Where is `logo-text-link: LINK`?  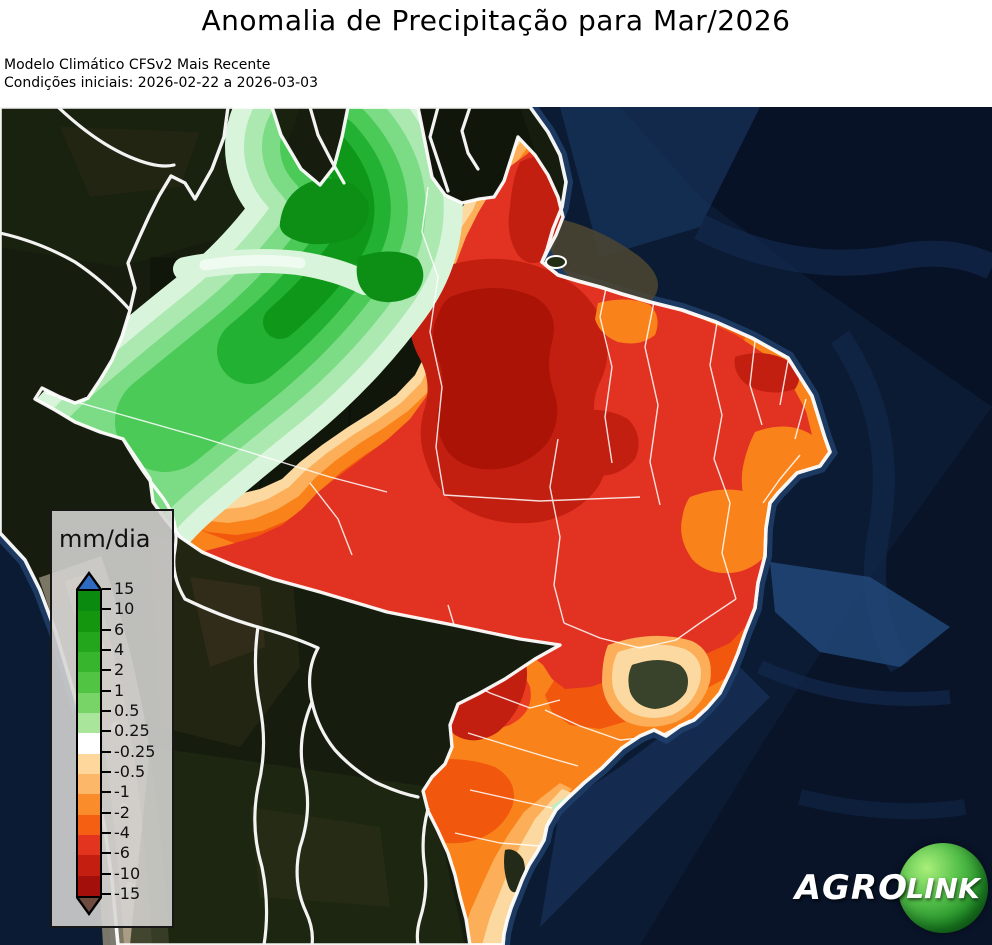
logo-text-link: LINK is located at coordinates (943, 888).